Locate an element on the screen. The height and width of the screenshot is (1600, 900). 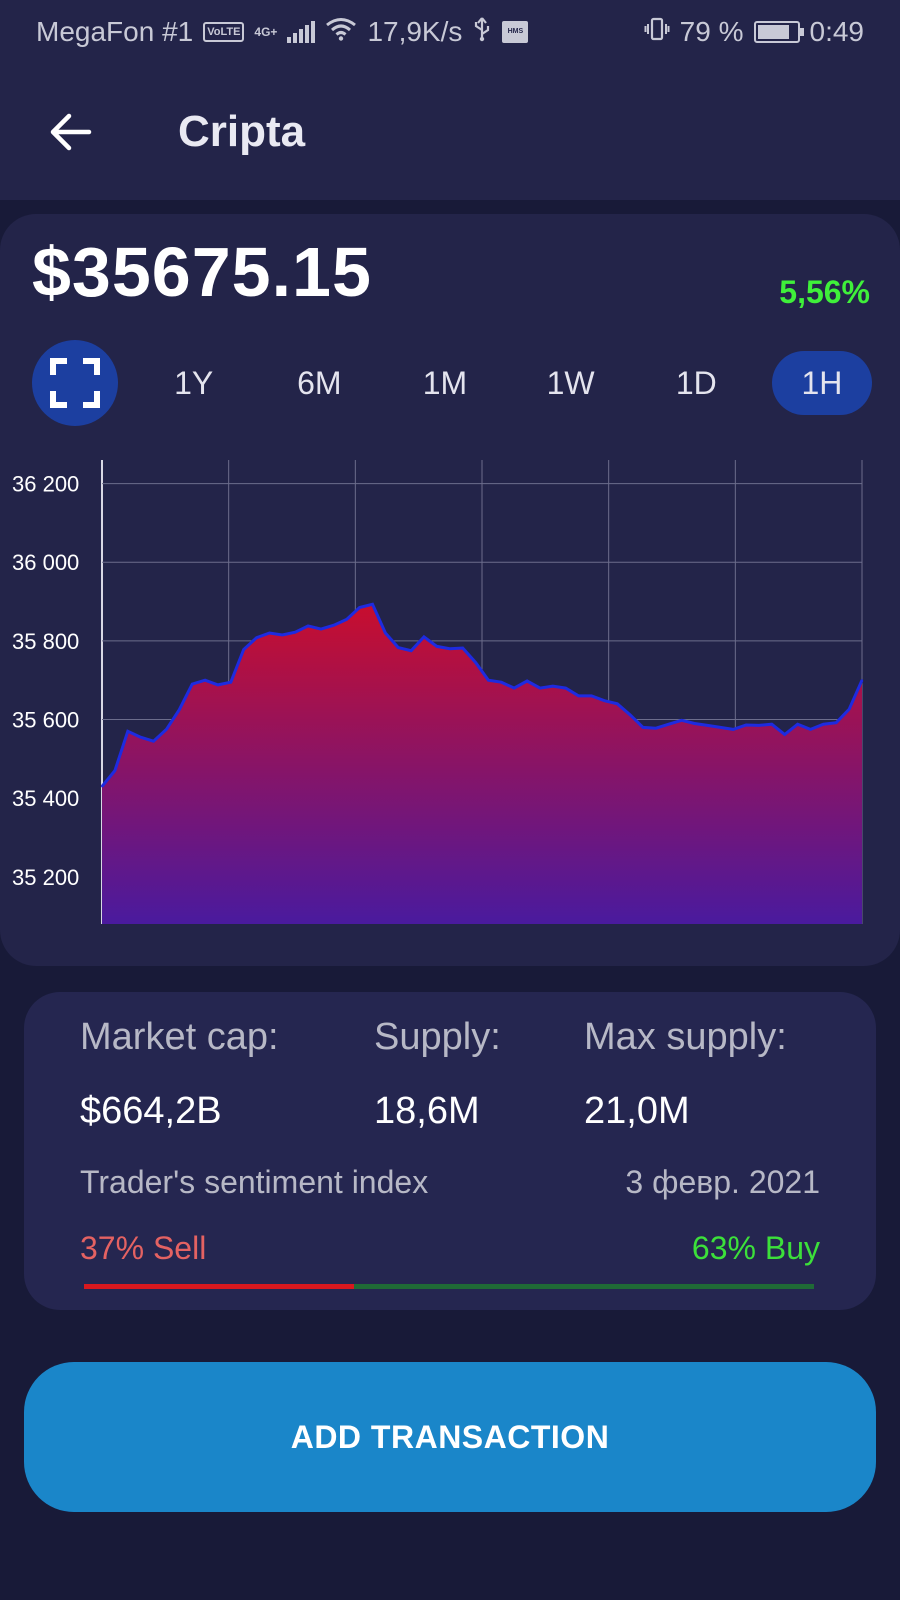
back-button is located at coordinates (71, 132).